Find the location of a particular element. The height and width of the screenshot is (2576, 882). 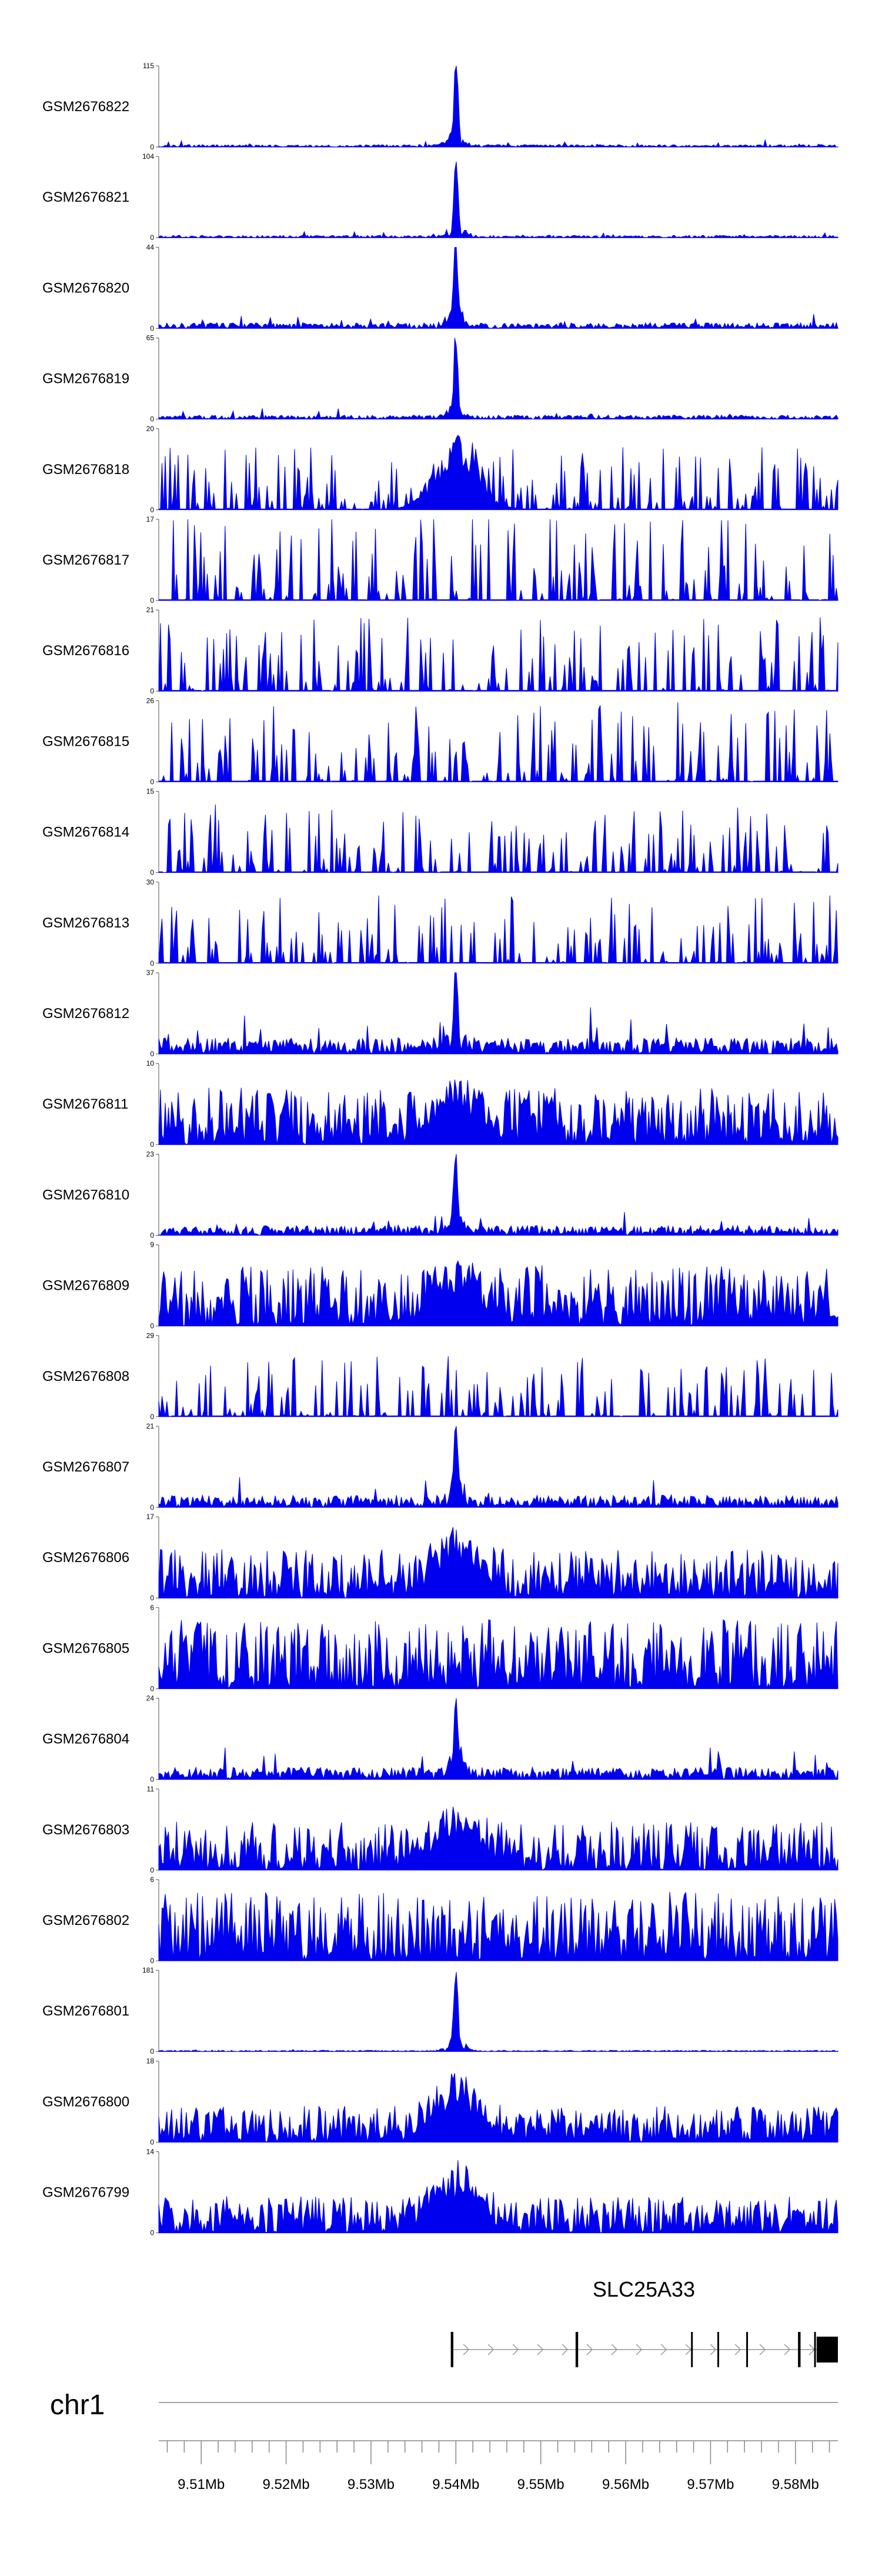

track-GSM2676804: GSM2676804 24 0 is located at coordinates (440, 1739).